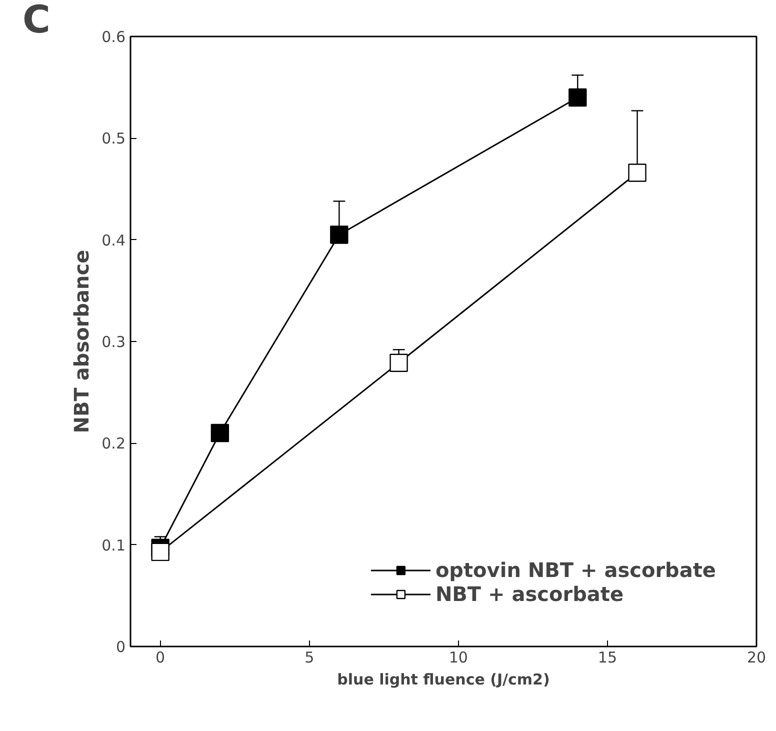 Image resolution: width=776 pixels, height=731 pixels. I want to click on x-tick-label: 10, so click(458, 657).